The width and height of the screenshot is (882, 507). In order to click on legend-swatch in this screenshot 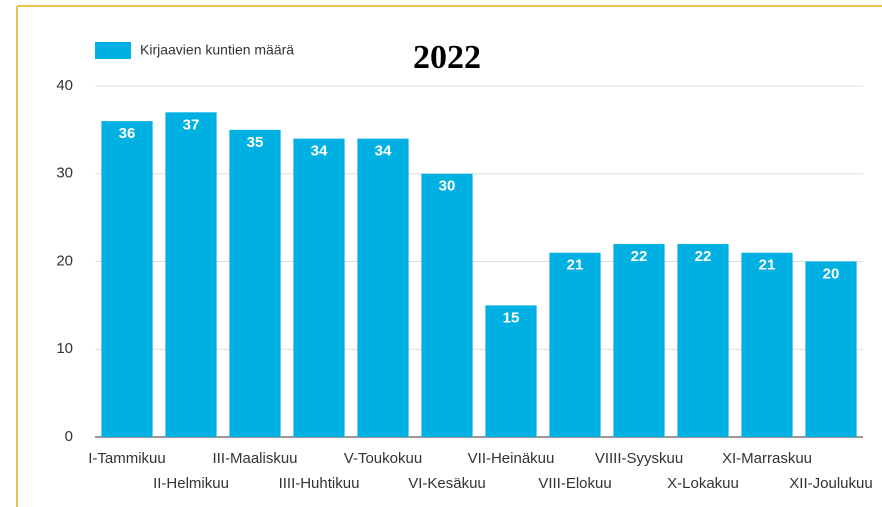, I will do `click(113, 50)`.